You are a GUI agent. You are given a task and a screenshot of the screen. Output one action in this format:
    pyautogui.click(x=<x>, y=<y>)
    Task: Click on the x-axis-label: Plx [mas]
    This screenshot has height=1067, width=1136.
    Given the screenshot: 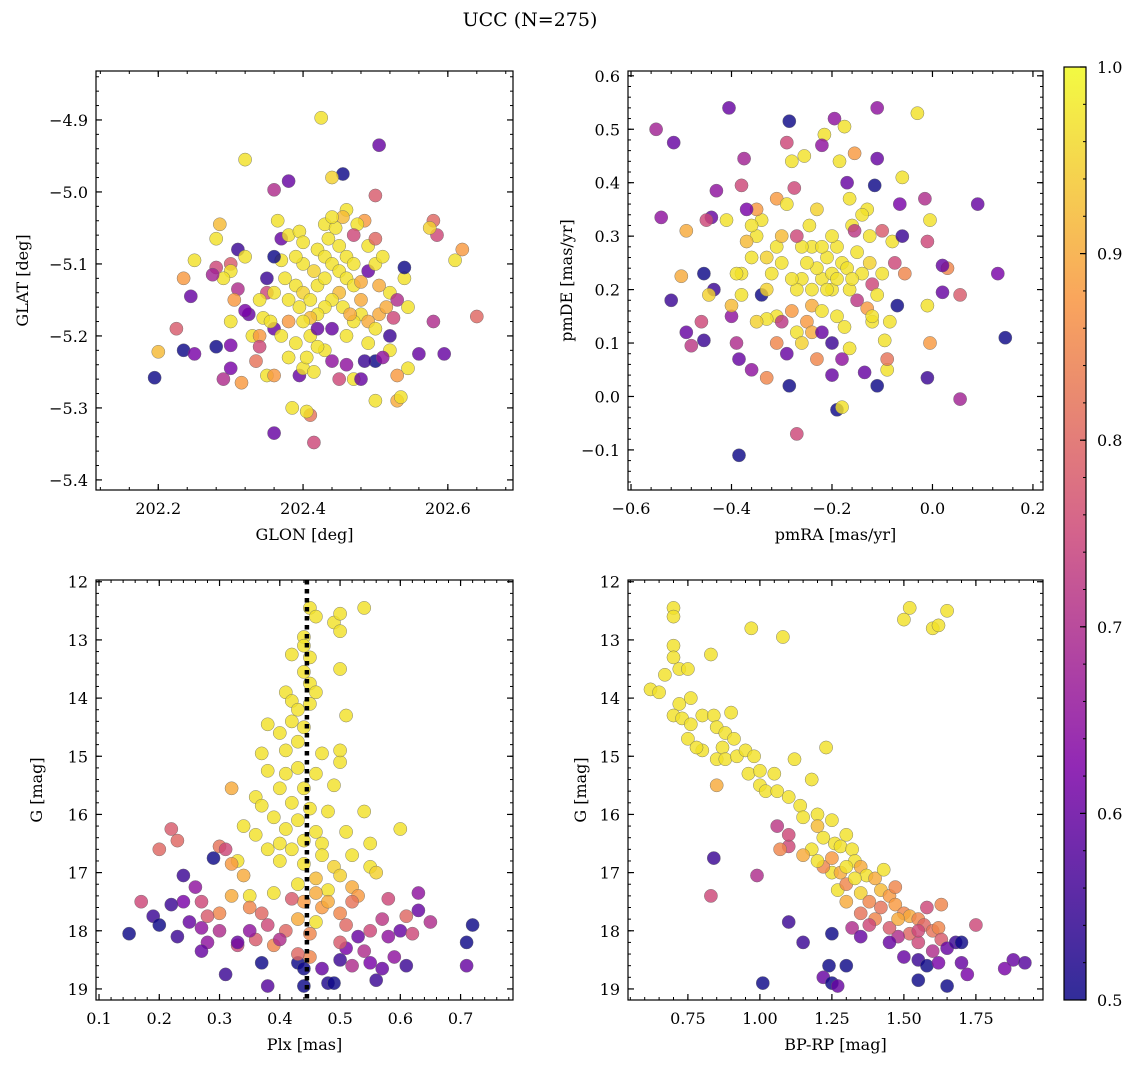 What is the action you would take?
    pyautogui.click(x=304, y=1044)
    